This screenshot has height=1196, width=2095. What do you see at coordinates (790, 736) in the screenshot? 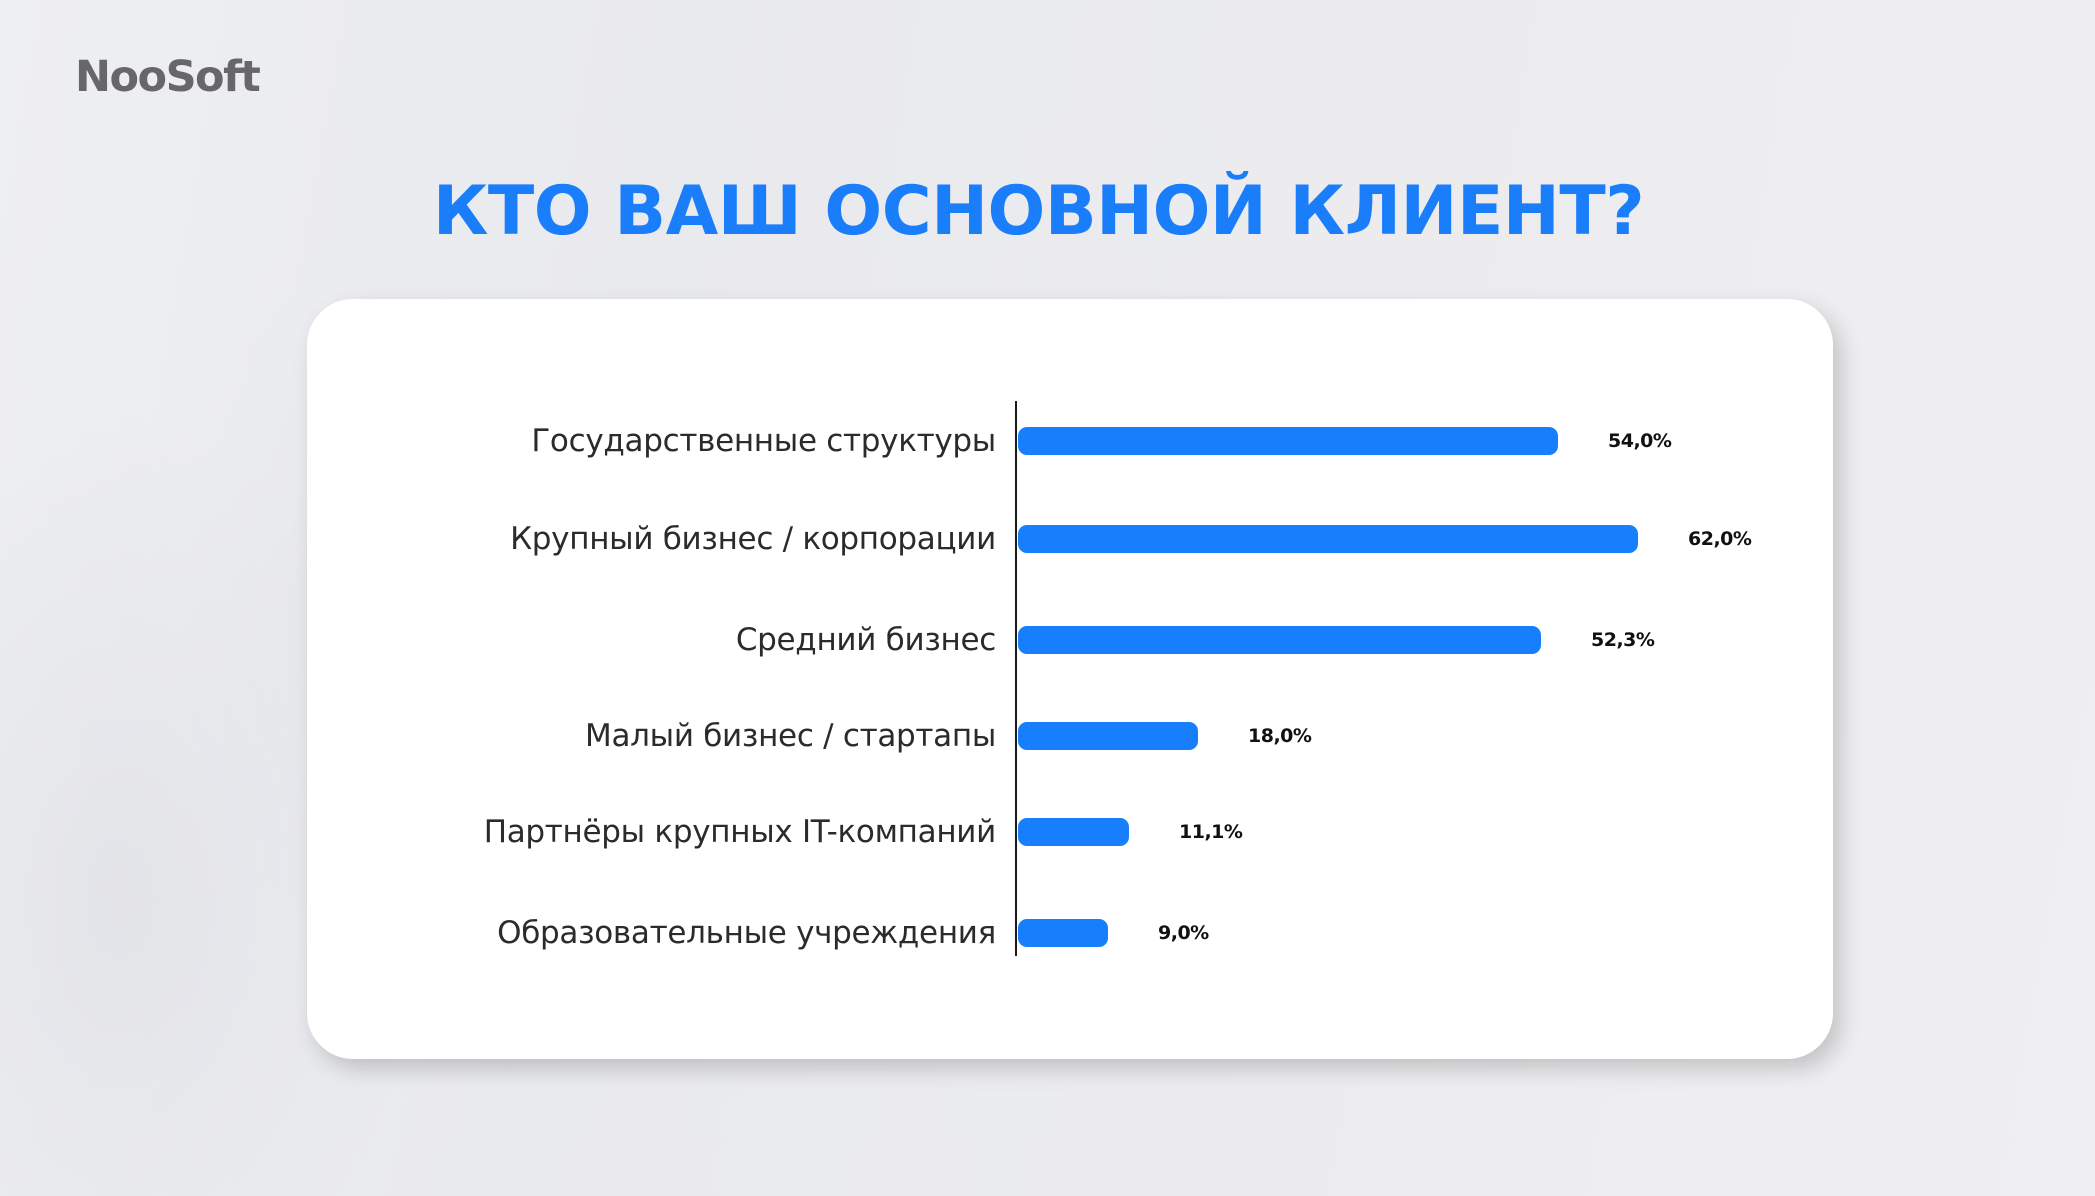
I see `category-label: Малый бизнес / стартапы` at bounding box center [790, 736].